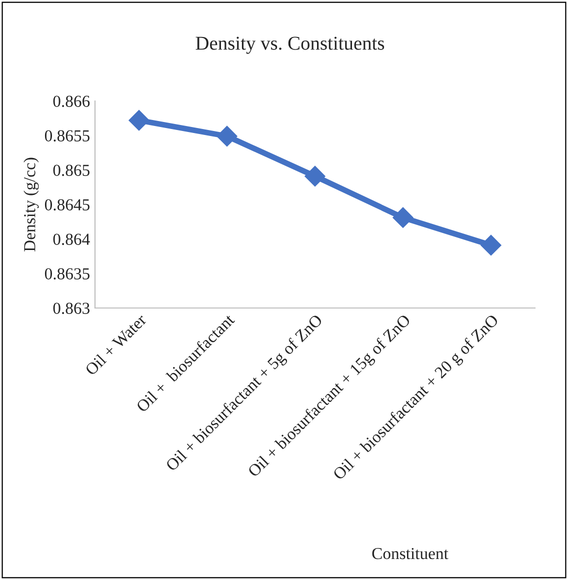 The height and width of the screenshot is (580, 568). What do you see at coordinates (67, 136) in the screenshot?
I see `y-tick-label: 0.8655` at bounding box center [67, 136].